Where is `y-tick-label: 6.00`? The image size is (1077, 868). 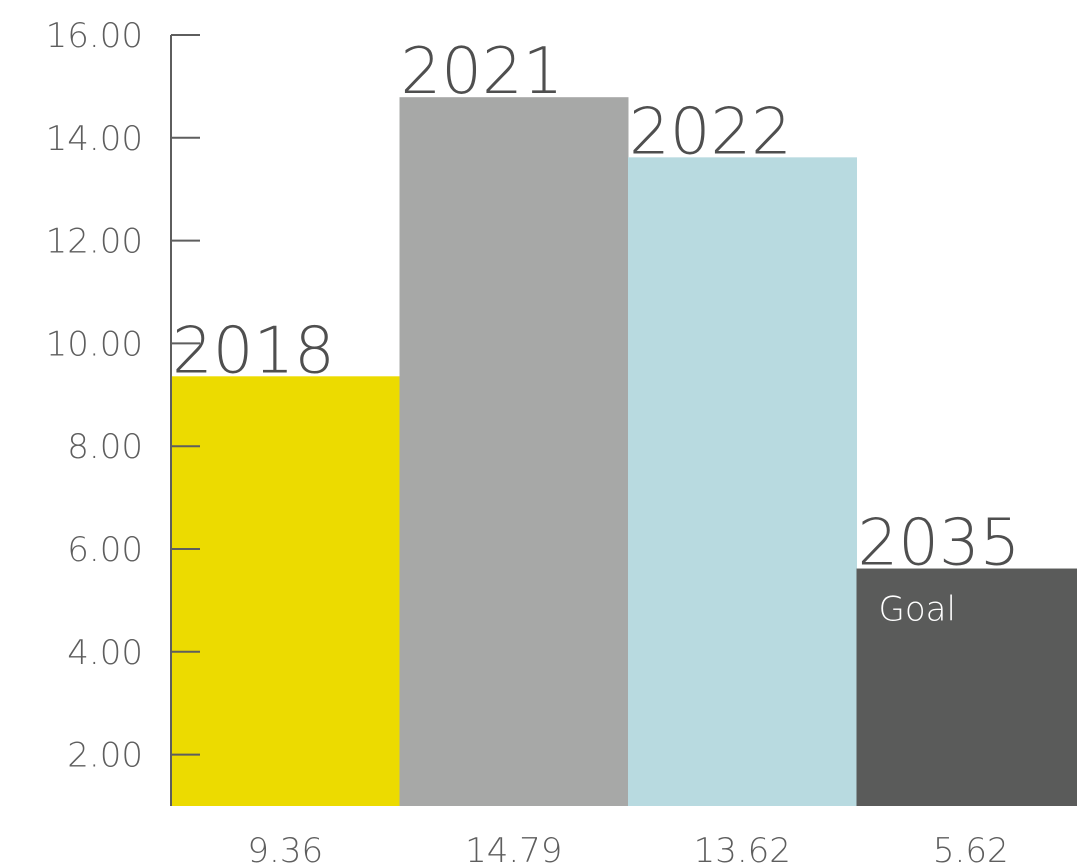
y-tick-label: 6.00 is located at coordinates (105, 550).